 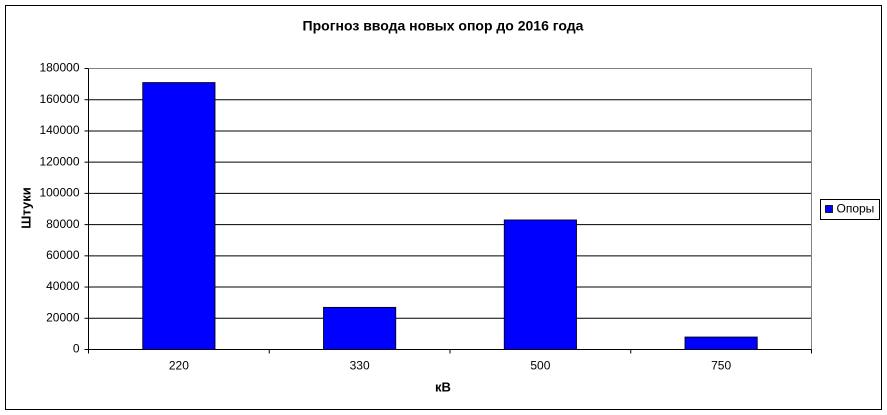 I want to click on x-tick-label: 220, so click(x=179, y=366).